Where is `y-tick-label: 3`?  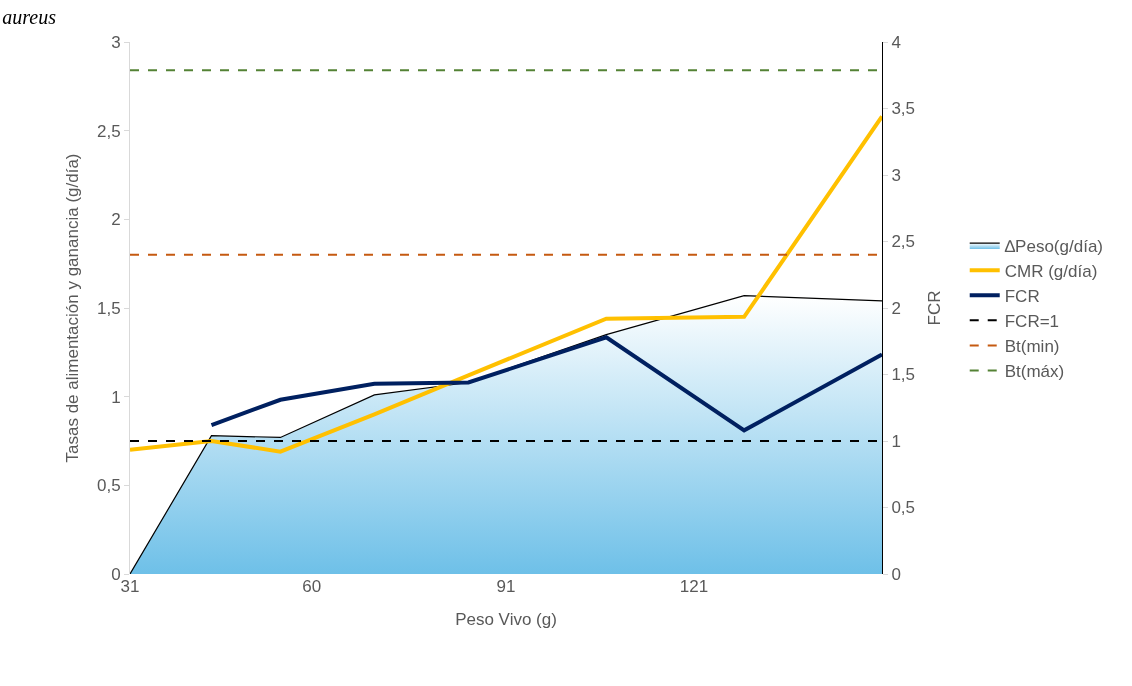
y-tick-label: 3 is located at coordinates (116, 42).